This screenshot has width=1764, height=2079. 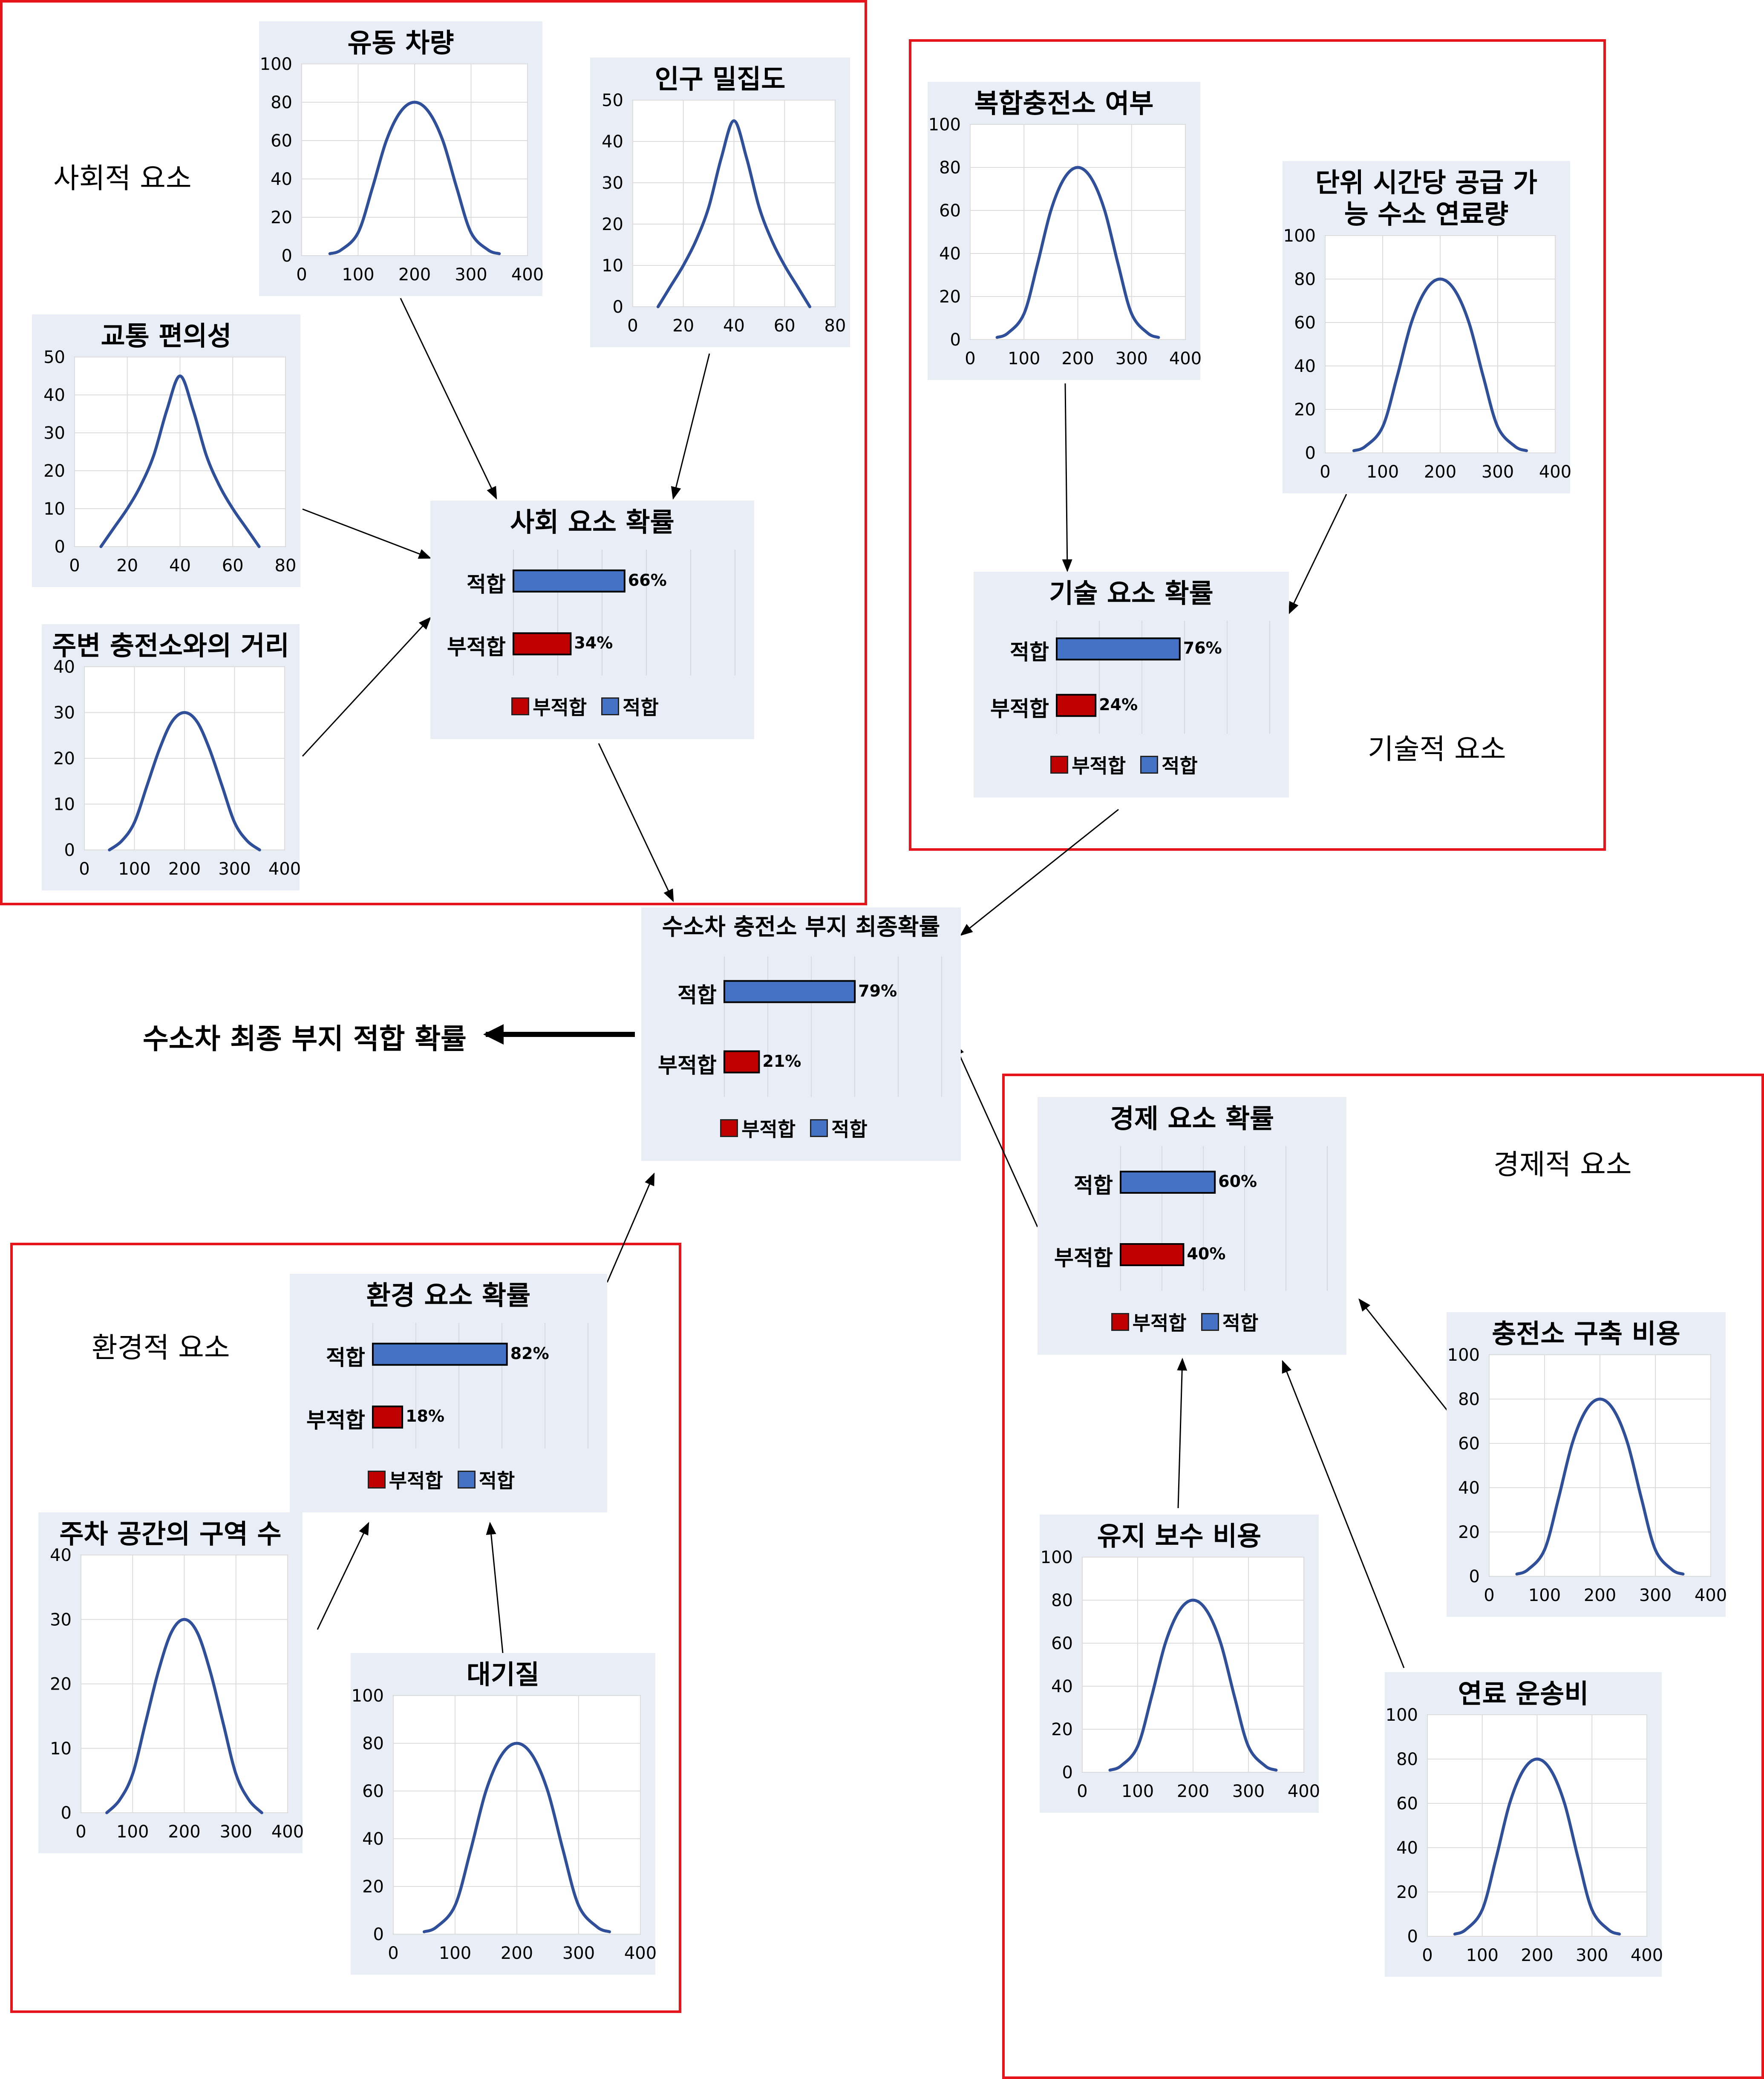 I want to click on construction-cost-y-tick: 60, so click(x=1469, y=1444).